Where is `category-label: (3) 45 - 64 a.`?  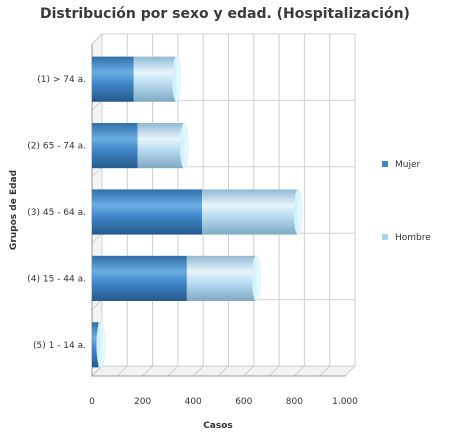
category-label: (3) 45 - 64 a. is located at coordinates (56, 213).